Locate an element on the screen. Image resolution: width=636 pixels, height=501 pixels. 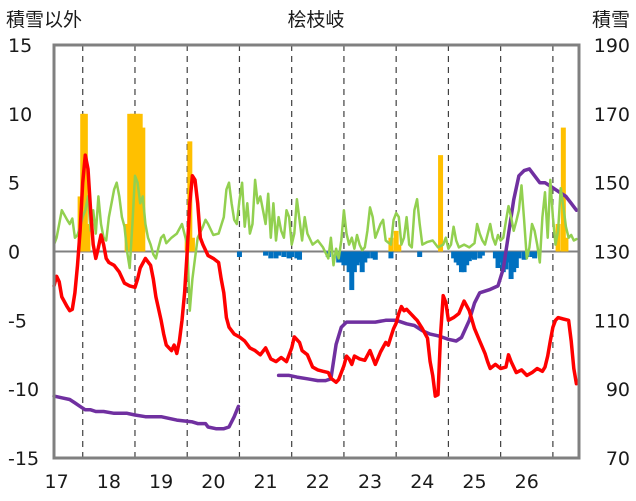
x-tick-label: 18 is located at coordinates (109, 482).